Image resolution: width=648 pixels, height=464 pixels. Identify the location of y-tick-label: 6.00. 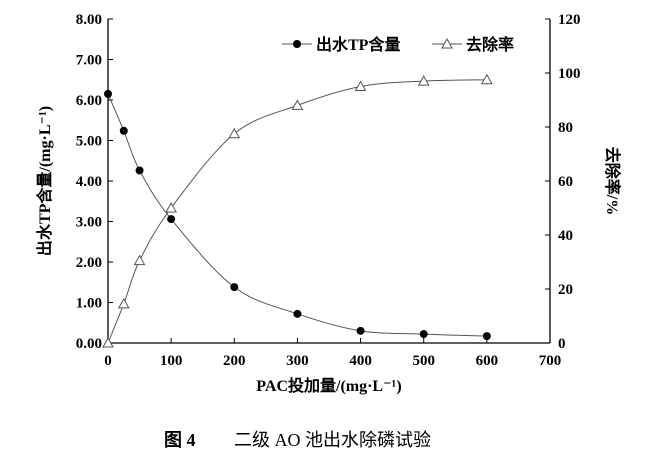
(89, 101).